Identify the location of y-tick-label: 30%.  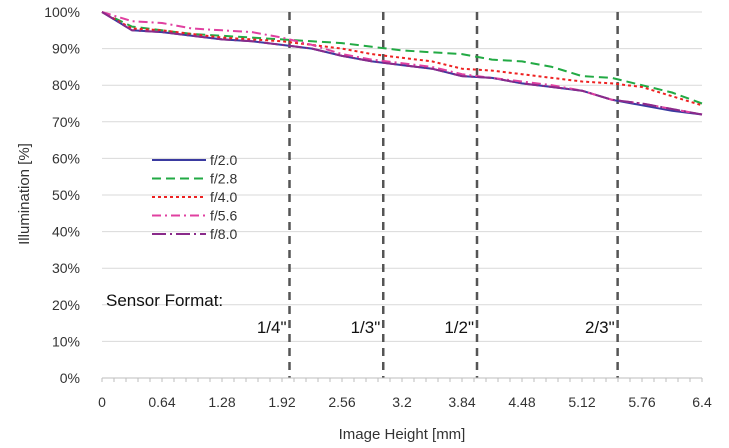
(66, 268).